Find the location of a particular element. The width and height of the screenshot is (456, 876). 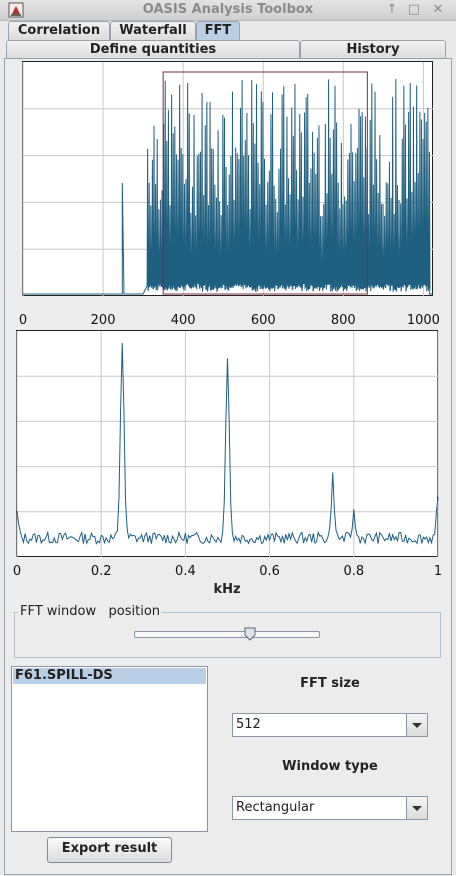

fft-x-axis: 0 0.2 0.4 0.6 0.8 1 is located at coordinates (227, 572).